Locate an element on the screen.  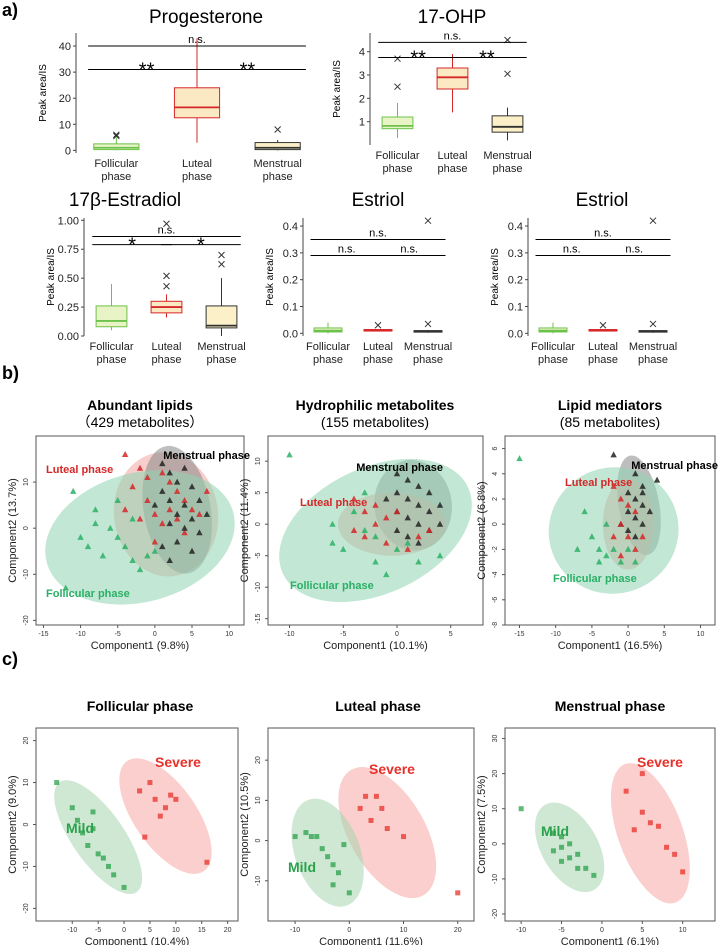
y-tick-label: 1.00 is located at coordinates (68, 221).